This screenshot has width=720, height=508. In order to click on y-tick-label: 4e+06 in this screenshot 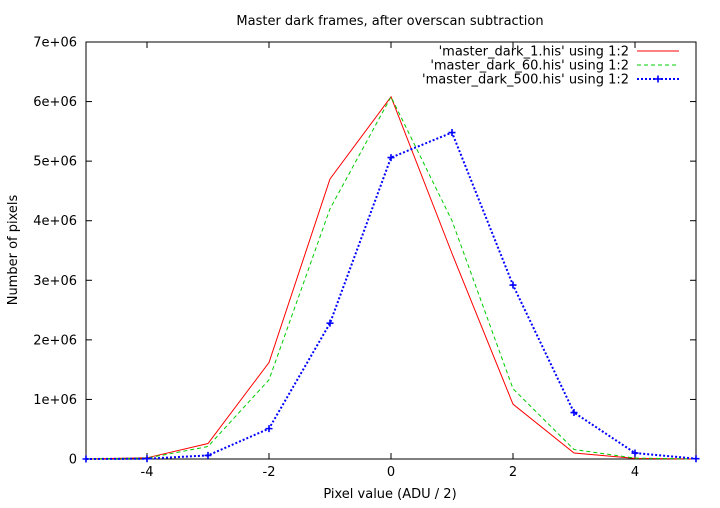, I will do `click(55, 221)`.